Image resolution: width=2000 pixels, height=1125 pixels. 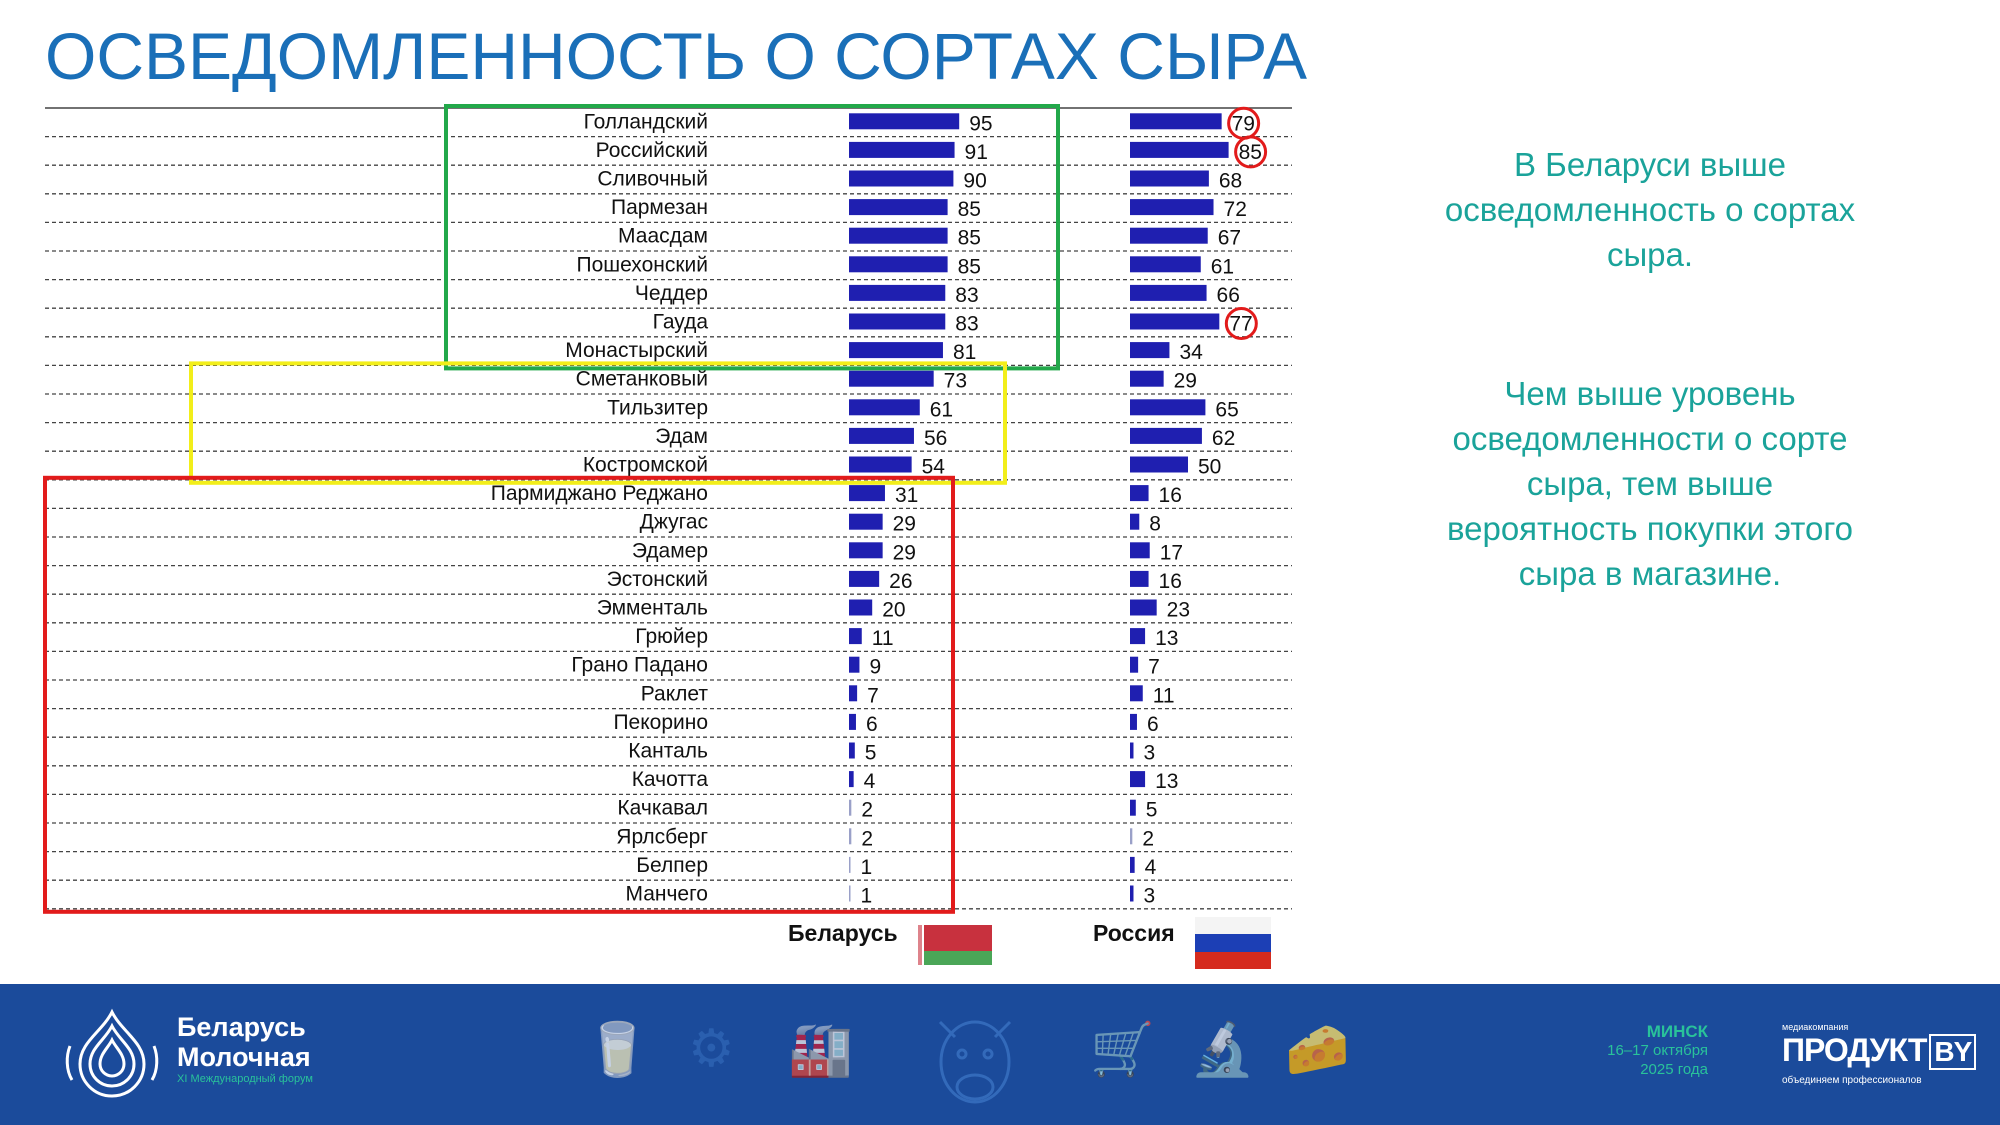 I want to click on factory-icon: 🏭, so click(x=820, y=1050).